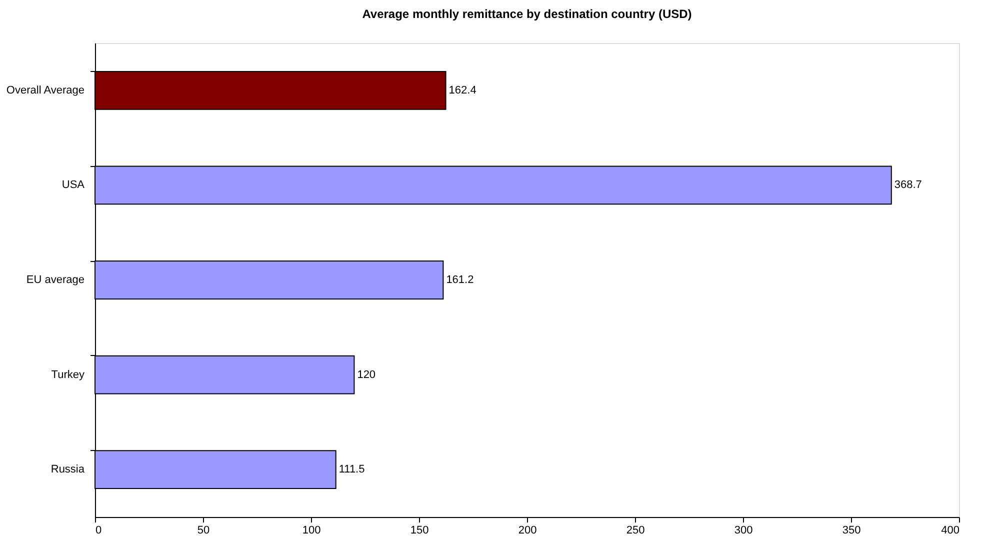 The height and width of the screenshot is (548, 981). I want to click on data-label: 161.2, so click(460, 280).